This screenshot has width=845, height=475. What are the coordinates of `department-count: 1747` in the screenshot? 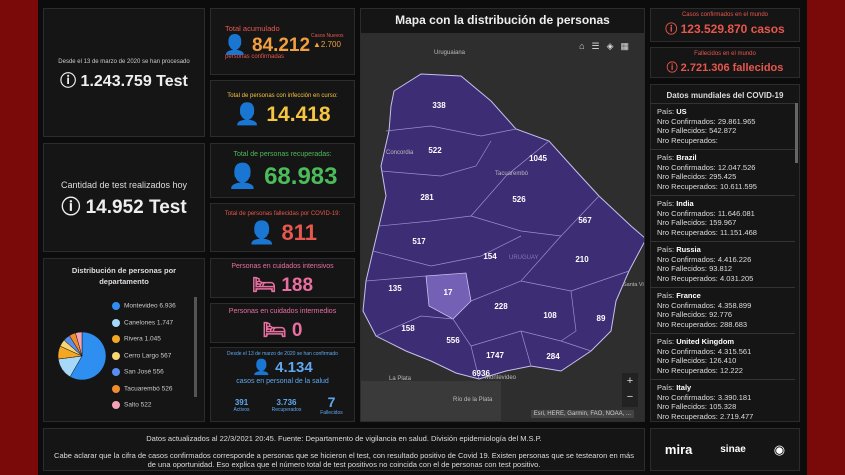 It's located at (495, 355).